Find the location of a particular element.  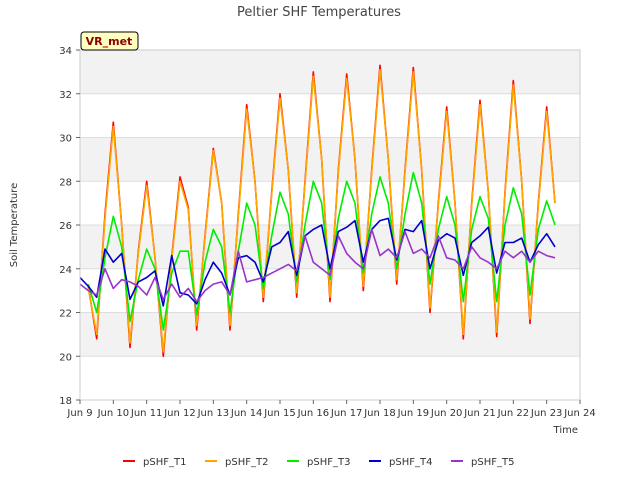

x-tick-label: Jun 19 is located at coordinates (413, 413).